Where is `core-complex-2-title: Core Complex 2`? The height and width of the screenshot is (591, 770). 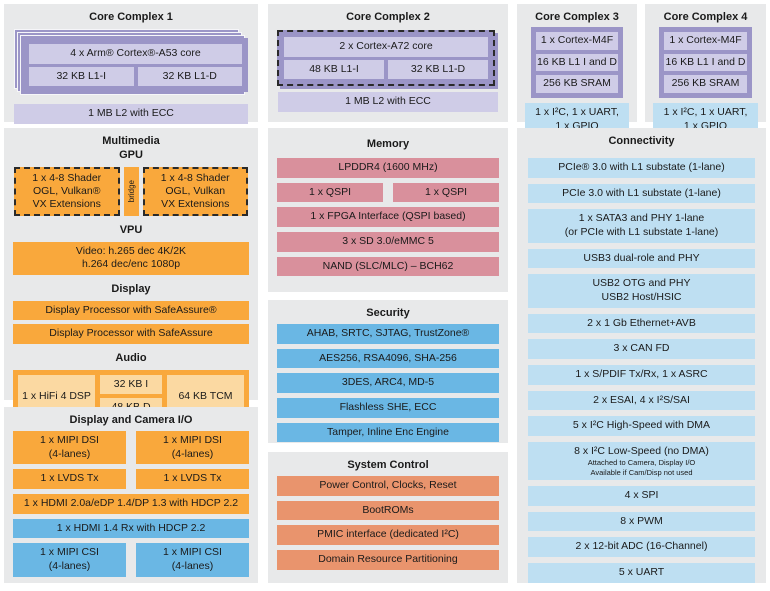
core-complex-2-title: Core Complex 2 is located at coordinates (388, 17).